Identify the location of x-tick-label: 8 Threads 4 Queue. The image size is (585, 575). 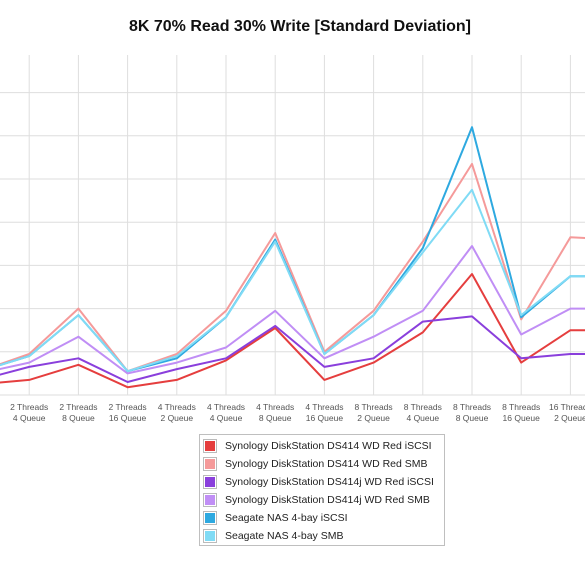
(423, 412).